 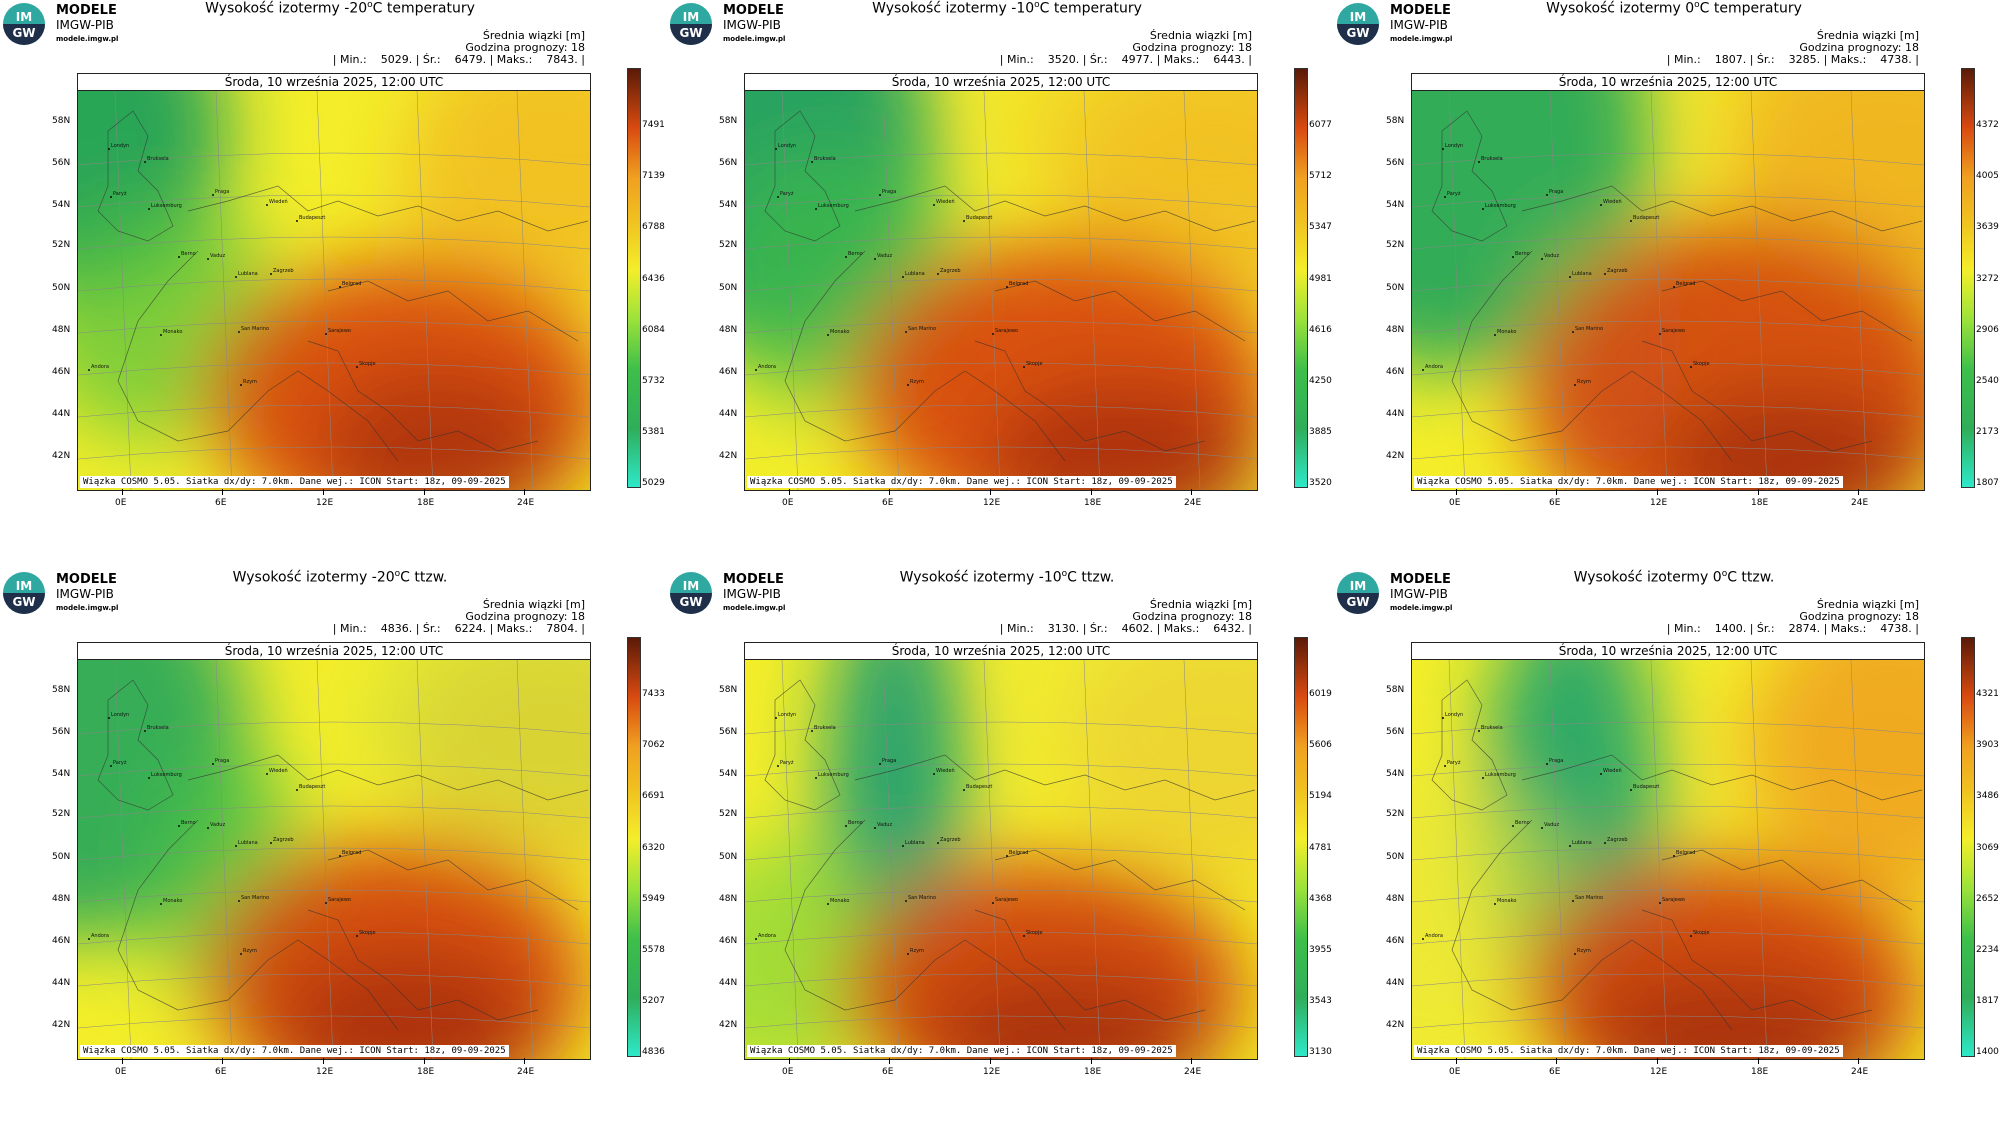 What do you see at coordinates (533, 604) in the screenshot?
I see `stats-label: Średnia wiązki [m]` at bounding box center [533, 604].